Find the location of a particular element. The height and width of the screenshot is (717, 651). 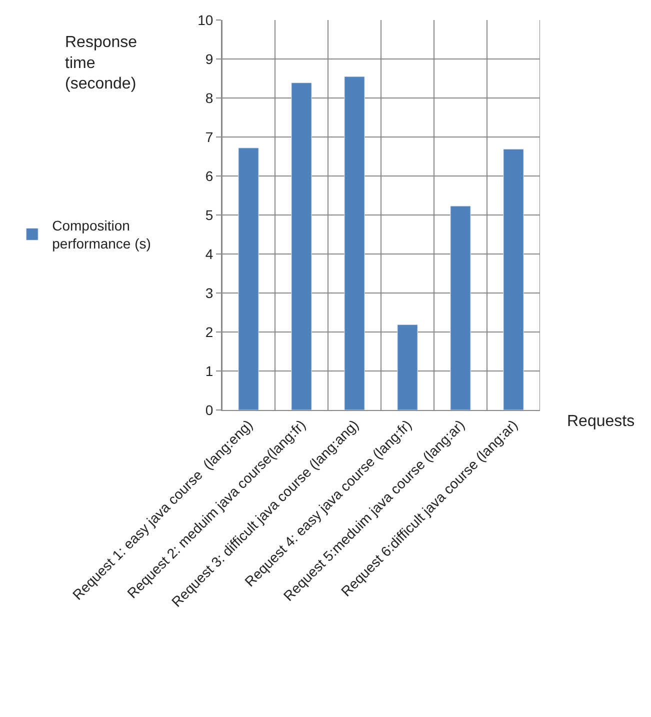

x-axis-title: Requests is located at coordinates (601, 421).